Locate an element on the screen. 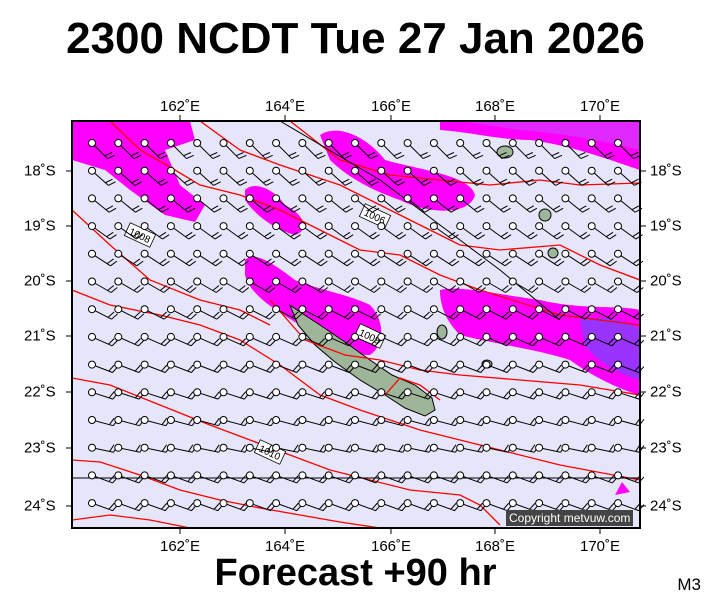 This screenshot has height=600, width=711. lat-label-right: 18˚S is located at coordinates (666, 171).